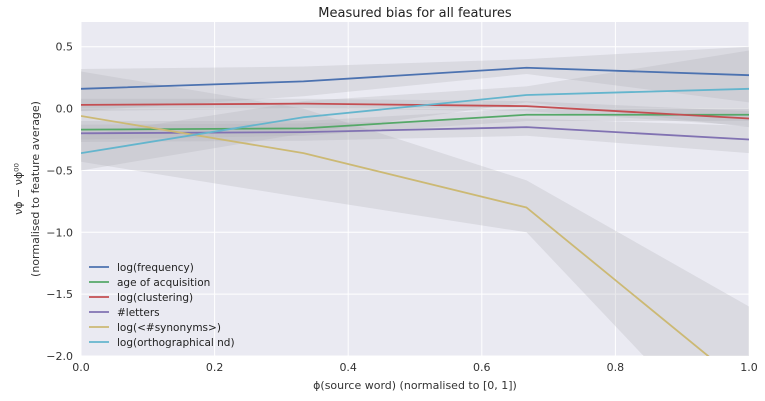 Image resolution: width=765 pixels, height=401 pixels. Describe the element at coordinates (18, 189) in the screenshot. I see `y-axis-label-line1: νϕ − νϕ⁰⁰` at that location.